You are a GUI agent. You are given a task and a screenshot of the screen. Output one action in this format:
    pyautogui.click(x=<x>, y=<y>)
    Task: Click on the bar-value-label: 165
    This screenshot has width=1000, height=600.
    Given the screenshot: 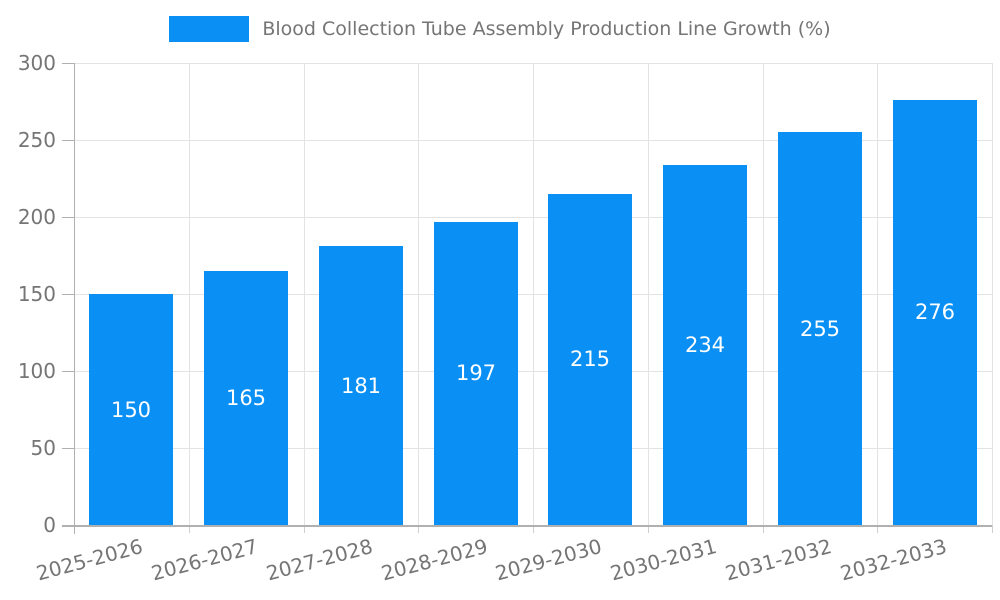 What is the action you would take?
    pyautogui.click(x=246, y=397)
    